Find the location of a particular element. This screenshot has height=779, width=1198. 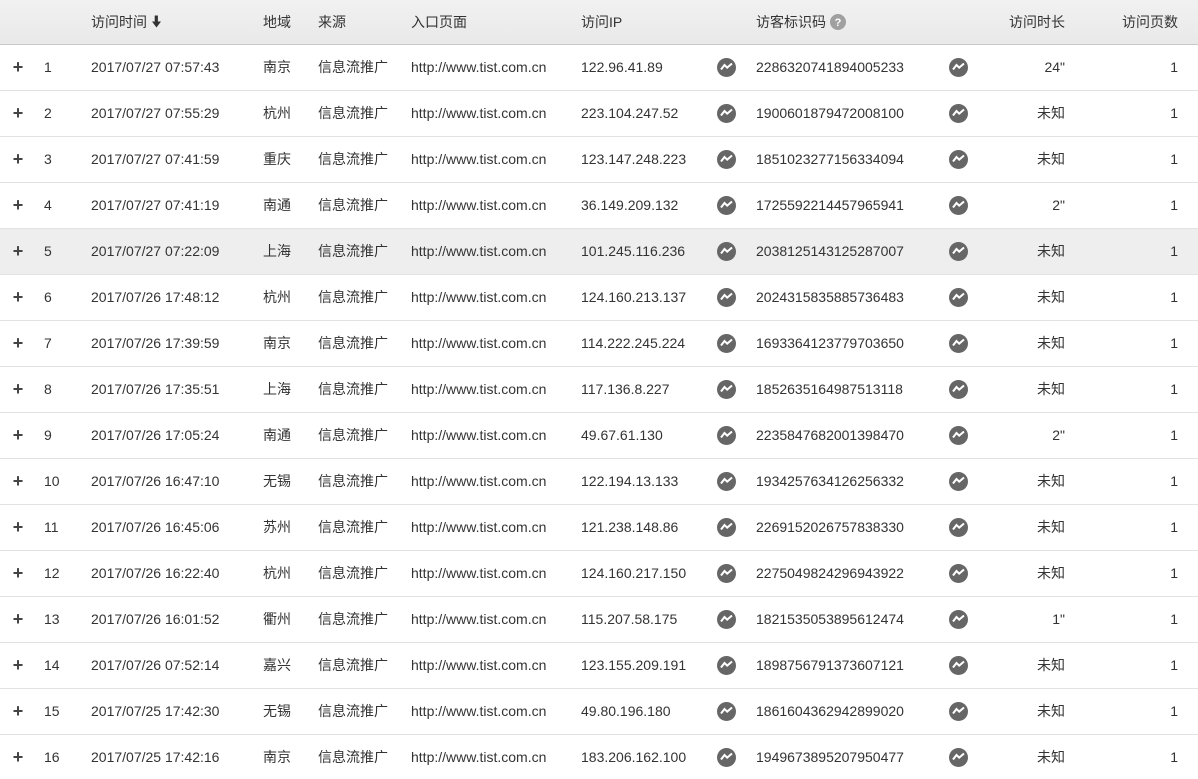

table-header: 访问时间 地域 来源 入口页面 访问IP is located at coordinates (599, 22).